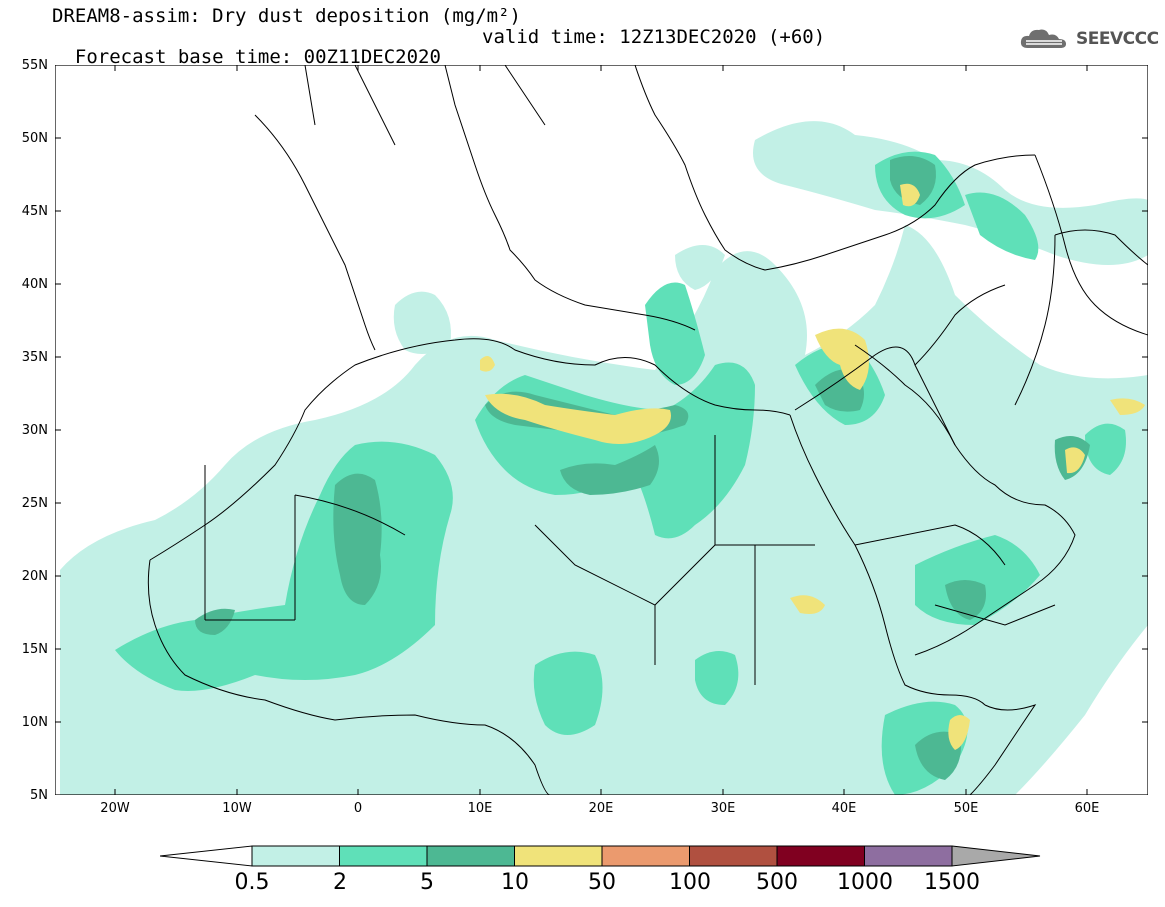  I want to click on colorbar-label-500: 500, so click(777, 882).